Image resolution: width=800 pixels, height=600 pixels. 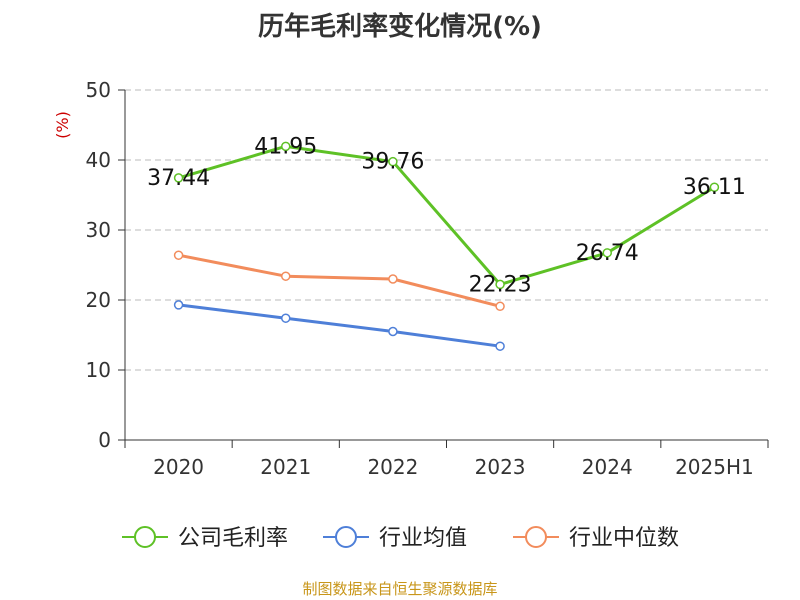 What do you see at coordinates (400, 589) in the screenshot?
I see `source-note: 制图数据来自恒生聚源数据库` at bounding box center [400, 589].